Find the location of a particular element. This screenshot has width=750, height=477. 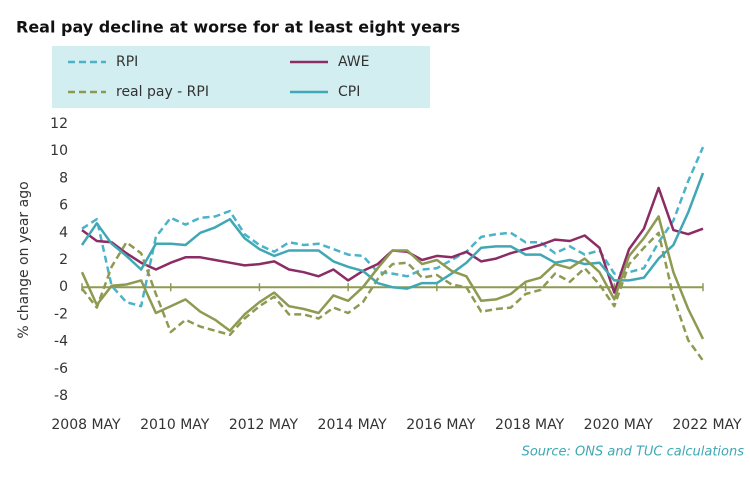

y-tick-label: 8 is located at coordinates (63, 178).